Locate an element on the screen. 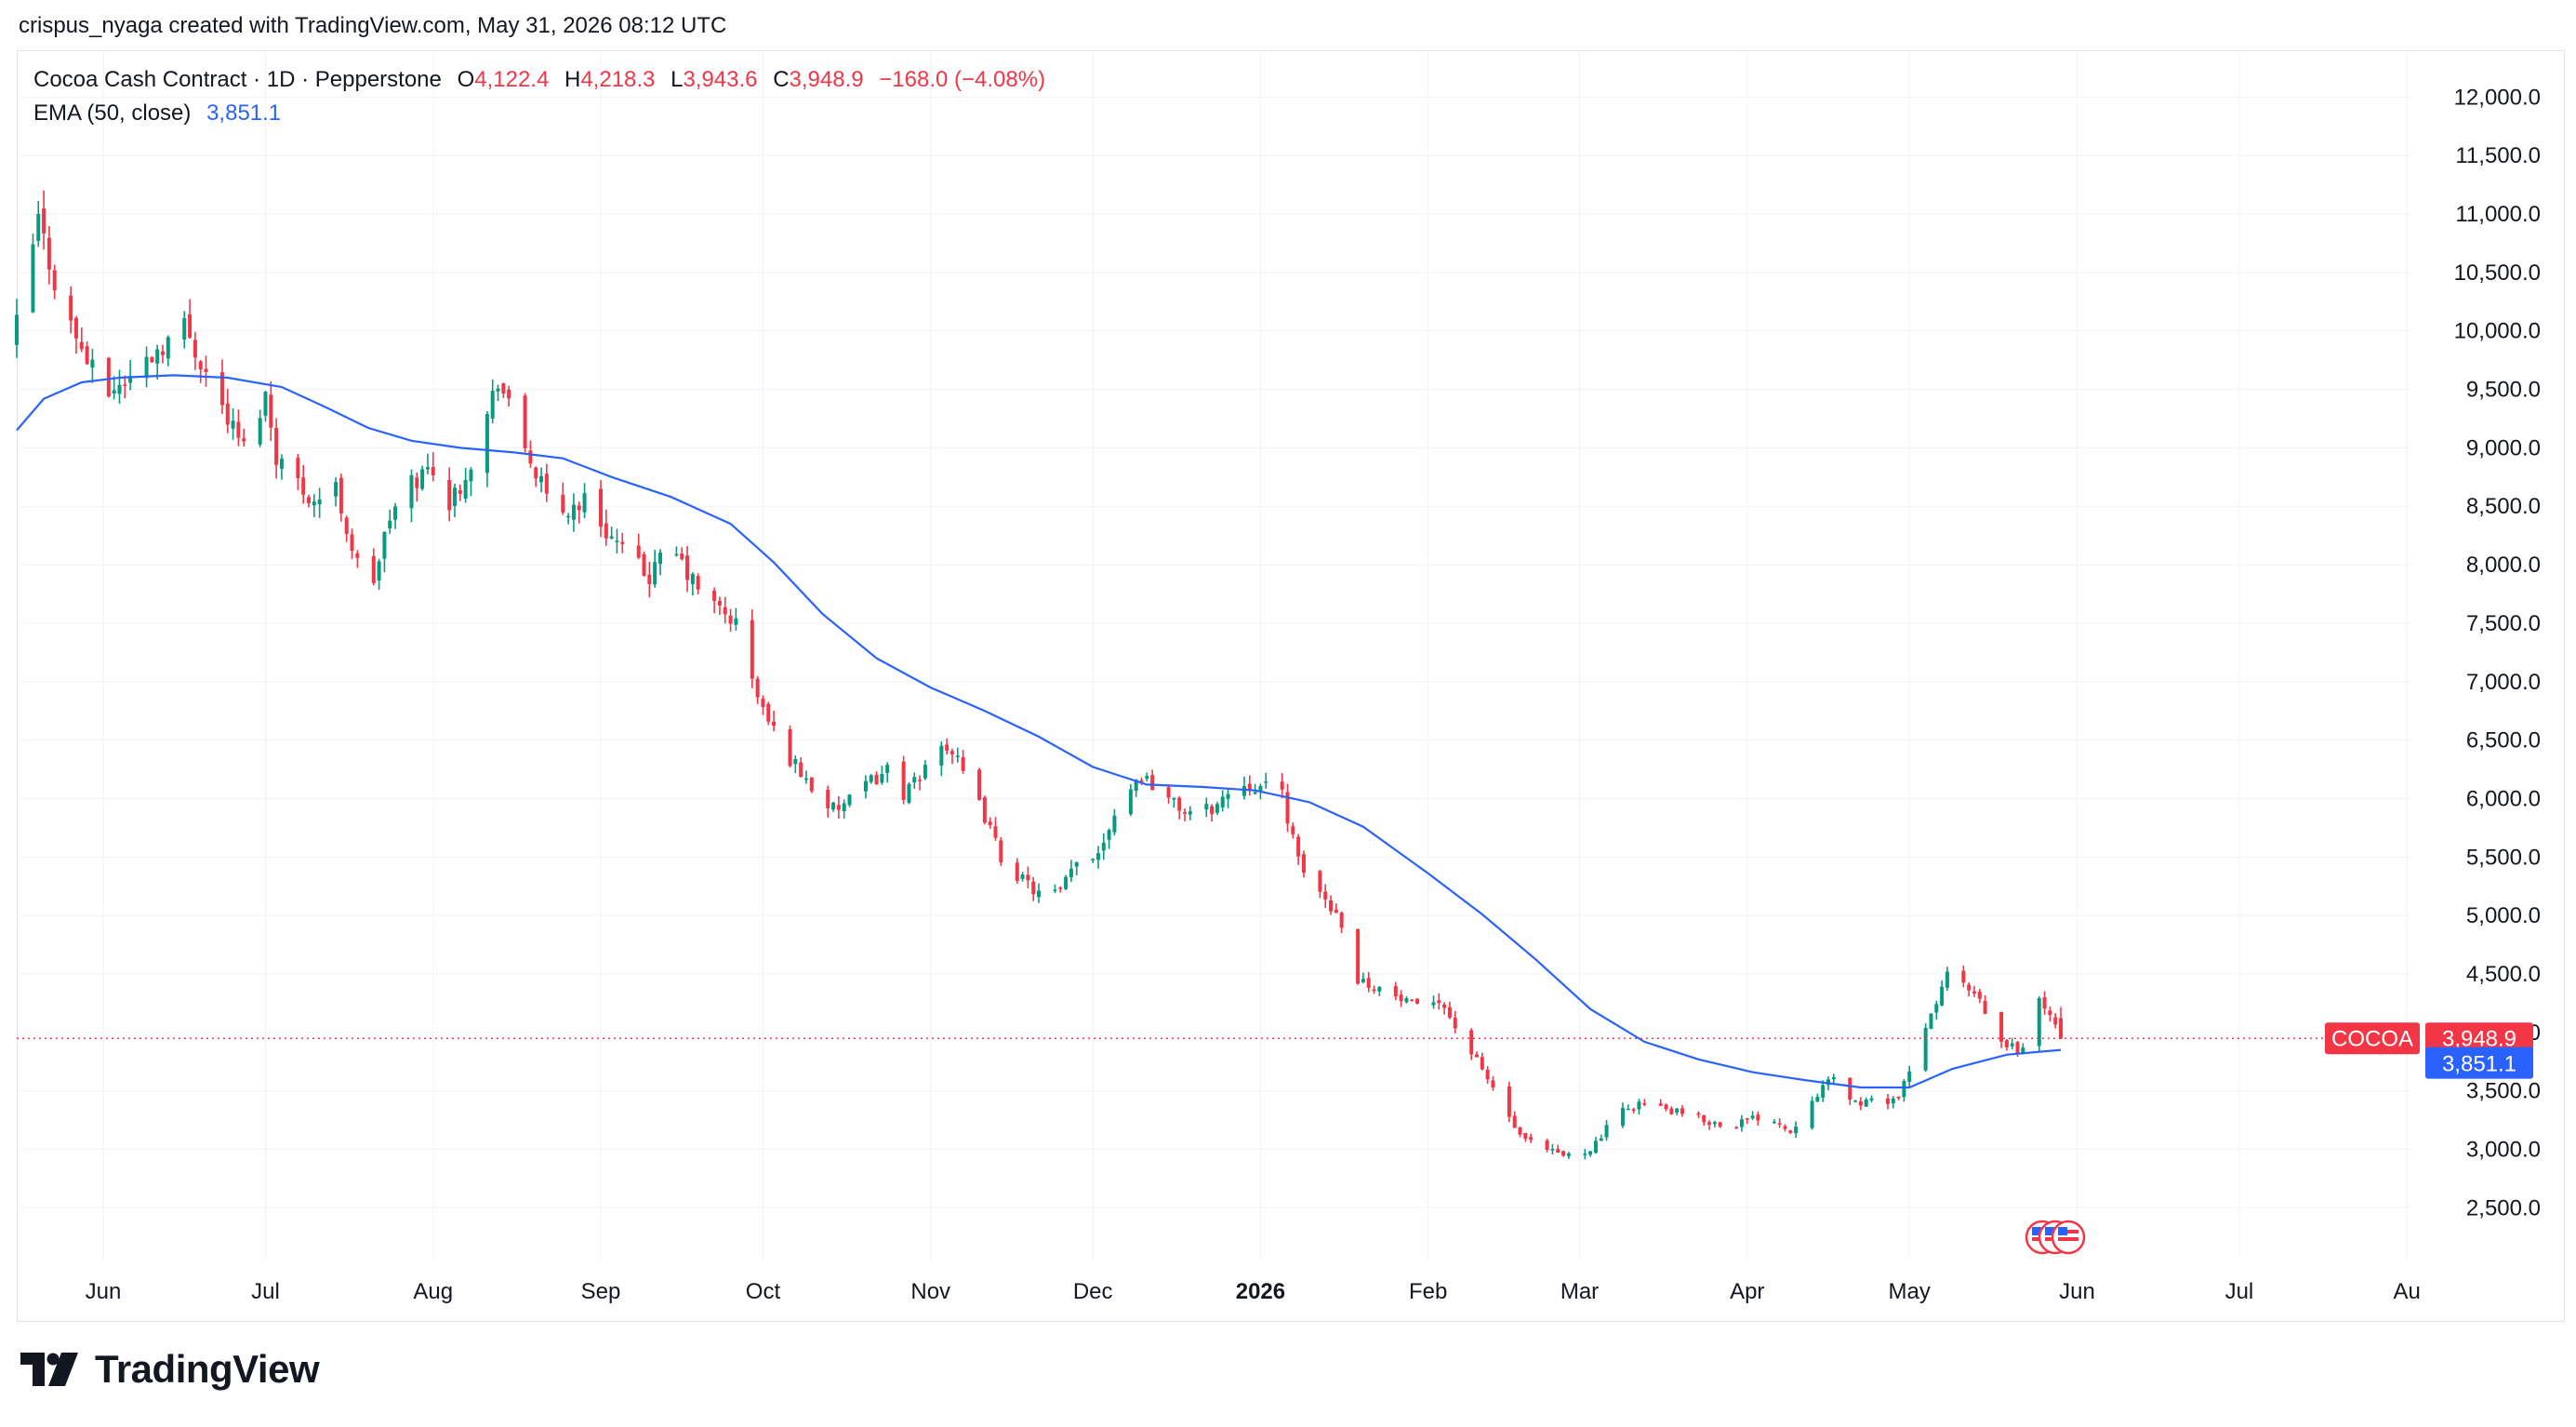 The image size is (2576, 1427). legend-ema-label: EMA (50, close) is located at coordinates (112, 113).